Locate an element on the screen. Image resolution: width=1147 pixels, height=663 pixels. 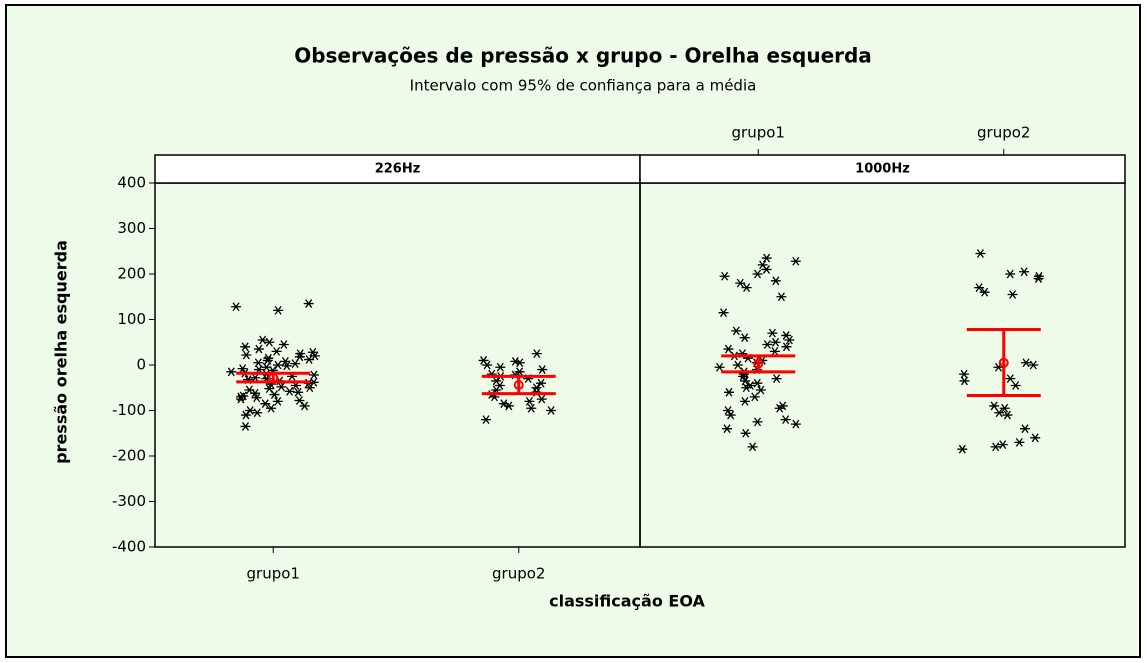
y-tick-label: -400 is located at coordinates (129, 547).